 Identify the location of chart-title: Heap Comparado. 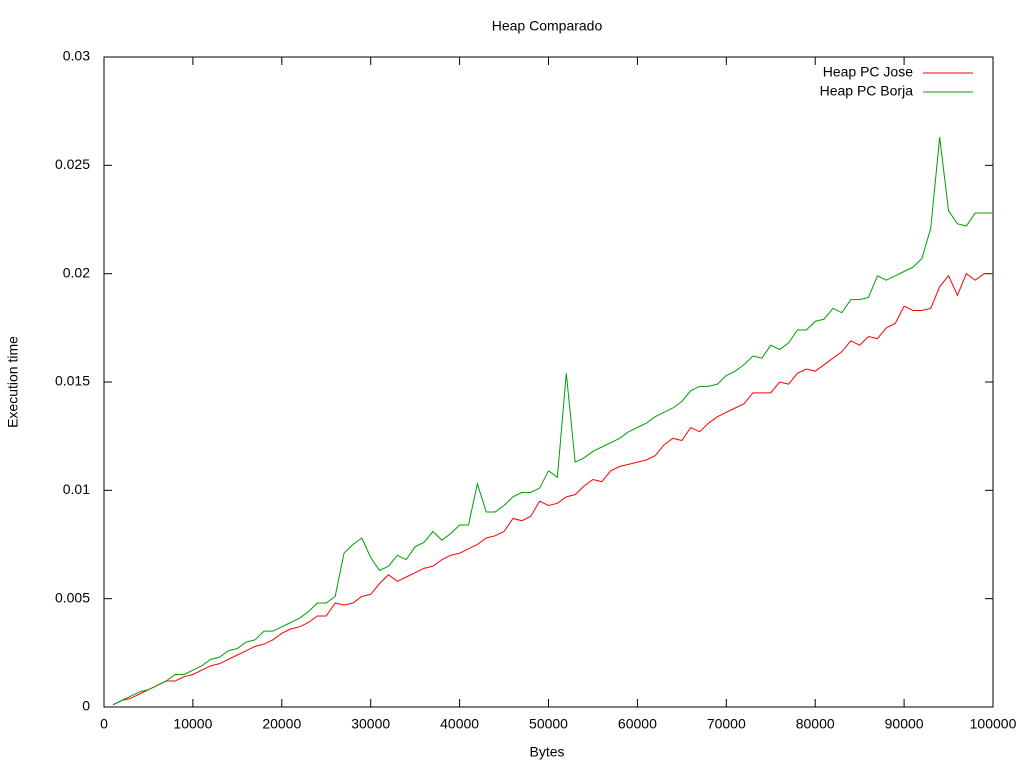
(547, 26).